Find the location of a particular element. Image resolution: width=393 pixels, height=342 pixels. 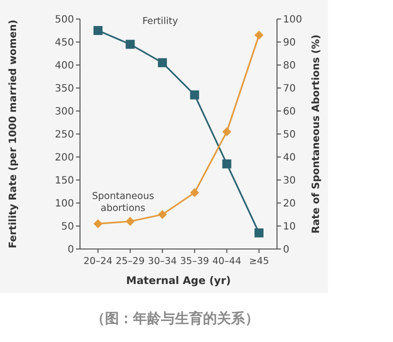

y-axis-title: Fertility Rate (per 1000 married women) is located at coordinates (13, 134).